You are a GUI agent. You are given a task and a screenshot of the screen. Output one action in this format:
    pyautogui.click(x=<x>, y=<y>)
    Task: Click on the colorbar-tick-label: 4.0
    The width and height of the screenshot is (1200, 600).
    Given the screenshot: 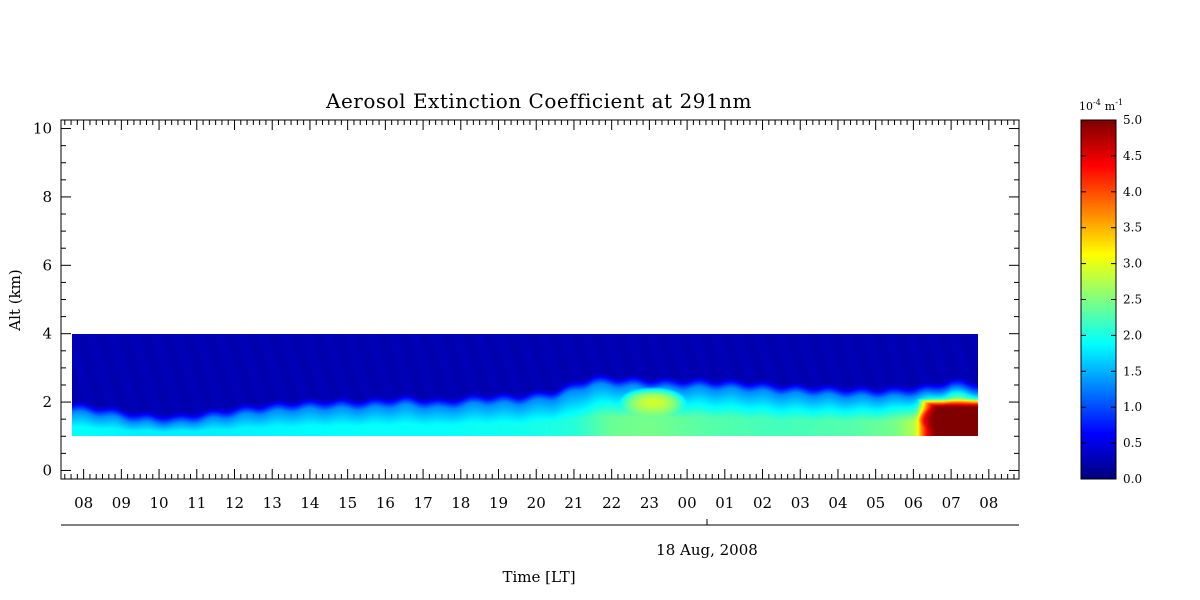 What is the action you would take?
    pyautogui.click(x=1132, y=192)
    